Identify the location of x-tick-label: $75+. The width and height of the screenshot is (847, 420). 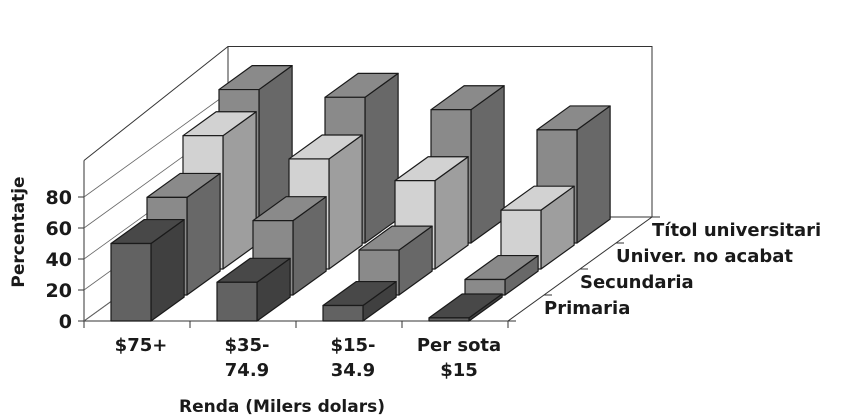
(141, 345).